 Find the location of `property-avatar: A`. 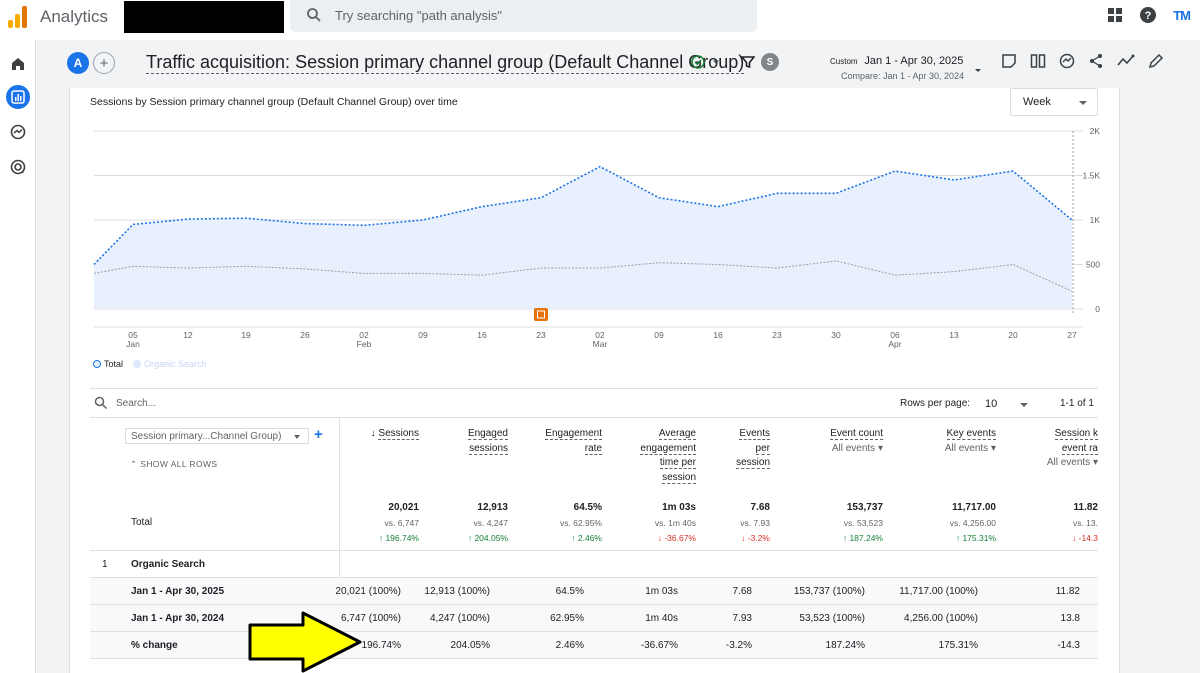

property-avatar: A is located at coordinates (78, 63).